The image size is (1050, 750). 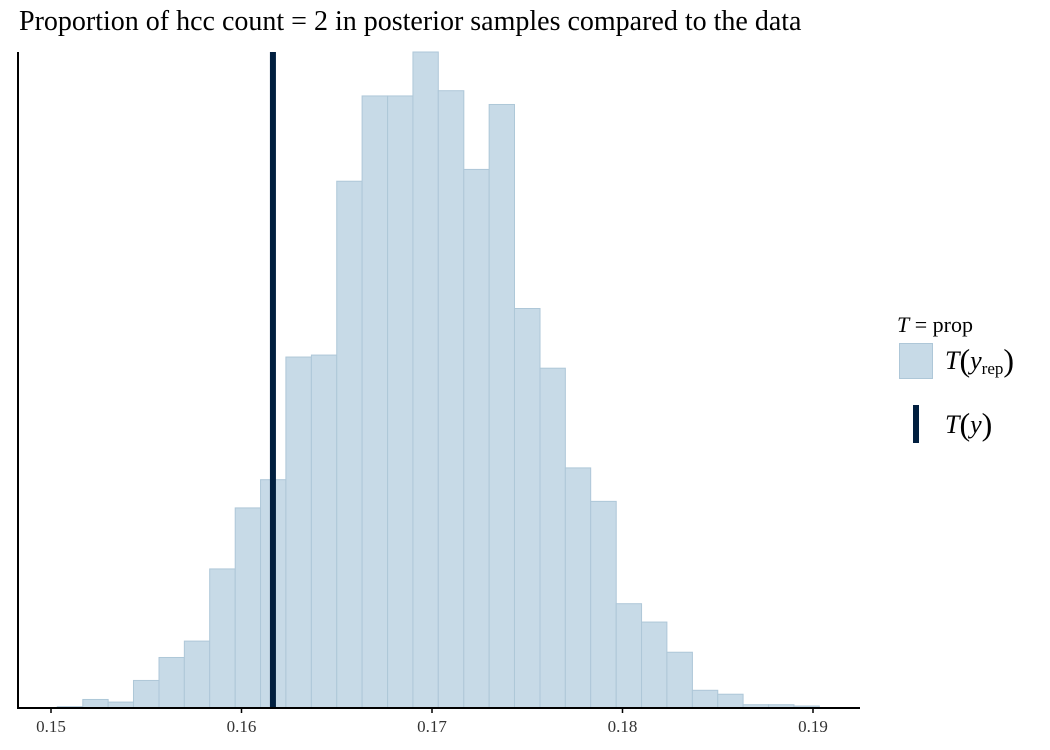 I want to click on legend: T = prop T(yrep) T(y), so click(x=972, y=377).